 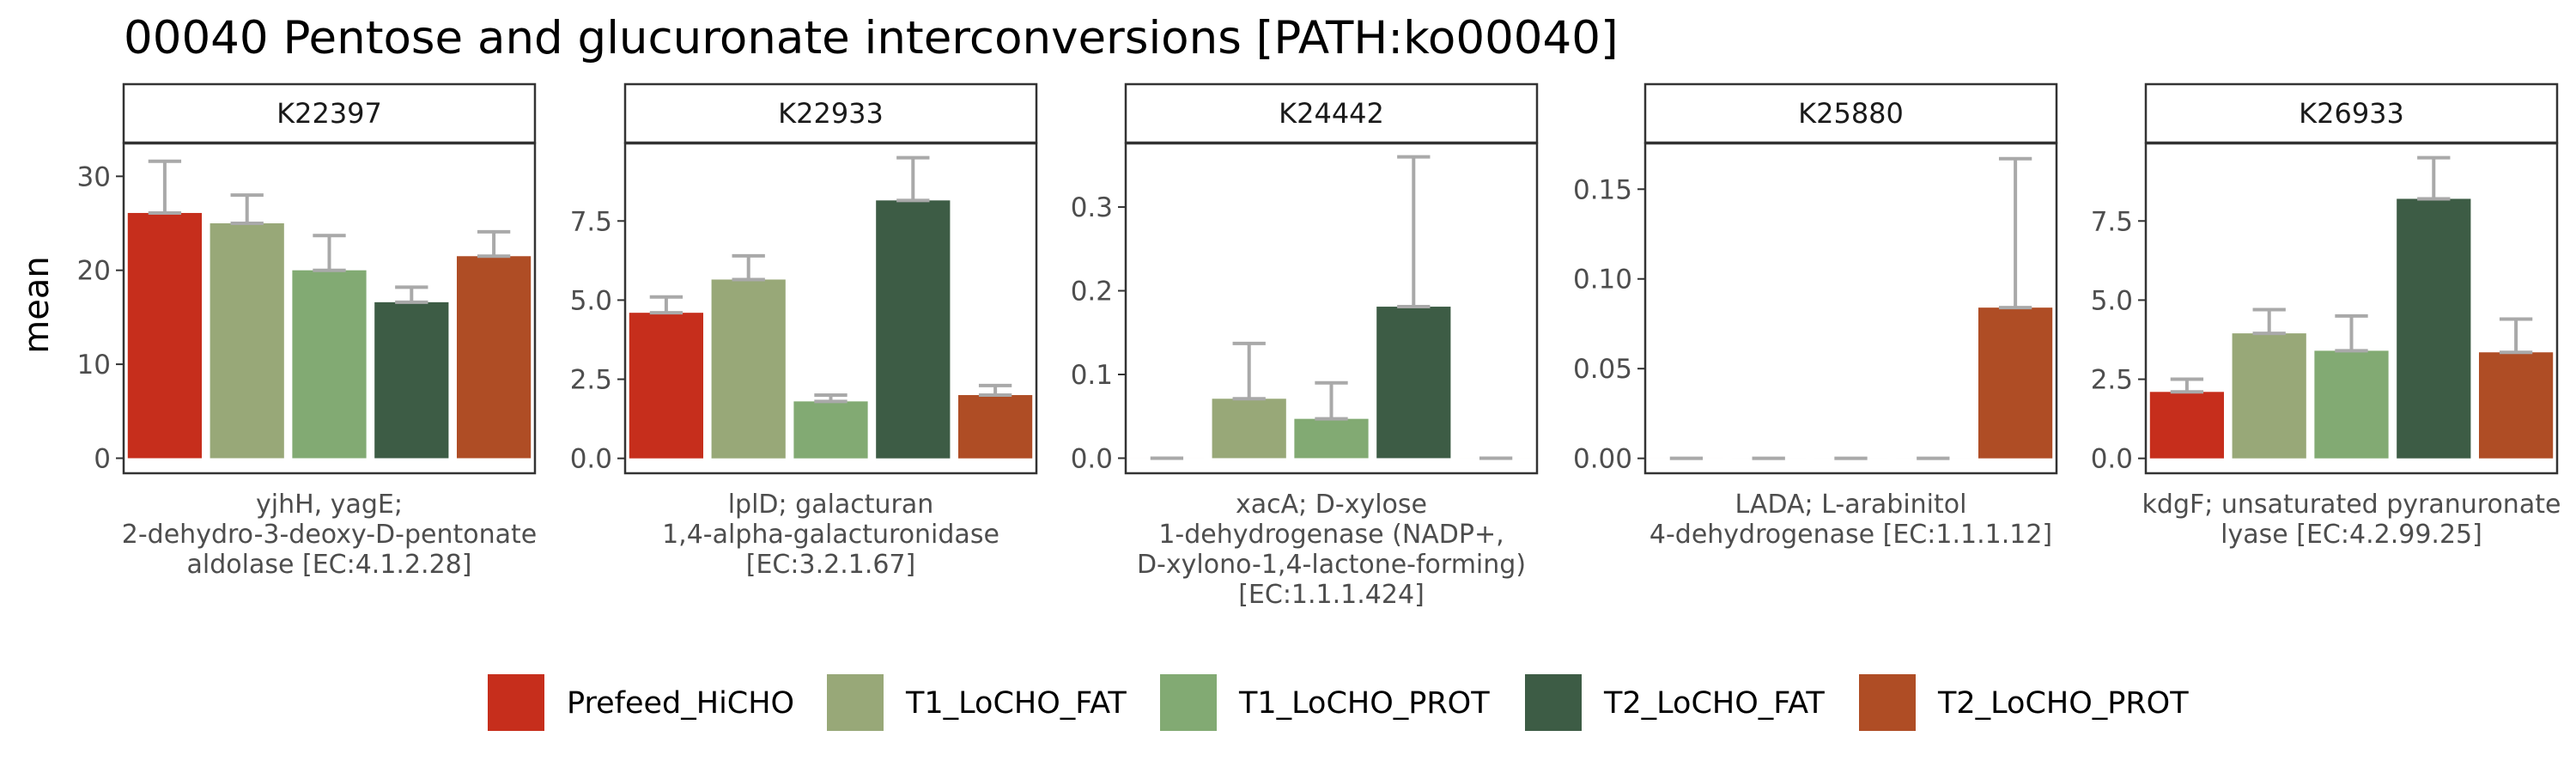 I want to click on y-tick-label: 20, so click(x=94, y=271).